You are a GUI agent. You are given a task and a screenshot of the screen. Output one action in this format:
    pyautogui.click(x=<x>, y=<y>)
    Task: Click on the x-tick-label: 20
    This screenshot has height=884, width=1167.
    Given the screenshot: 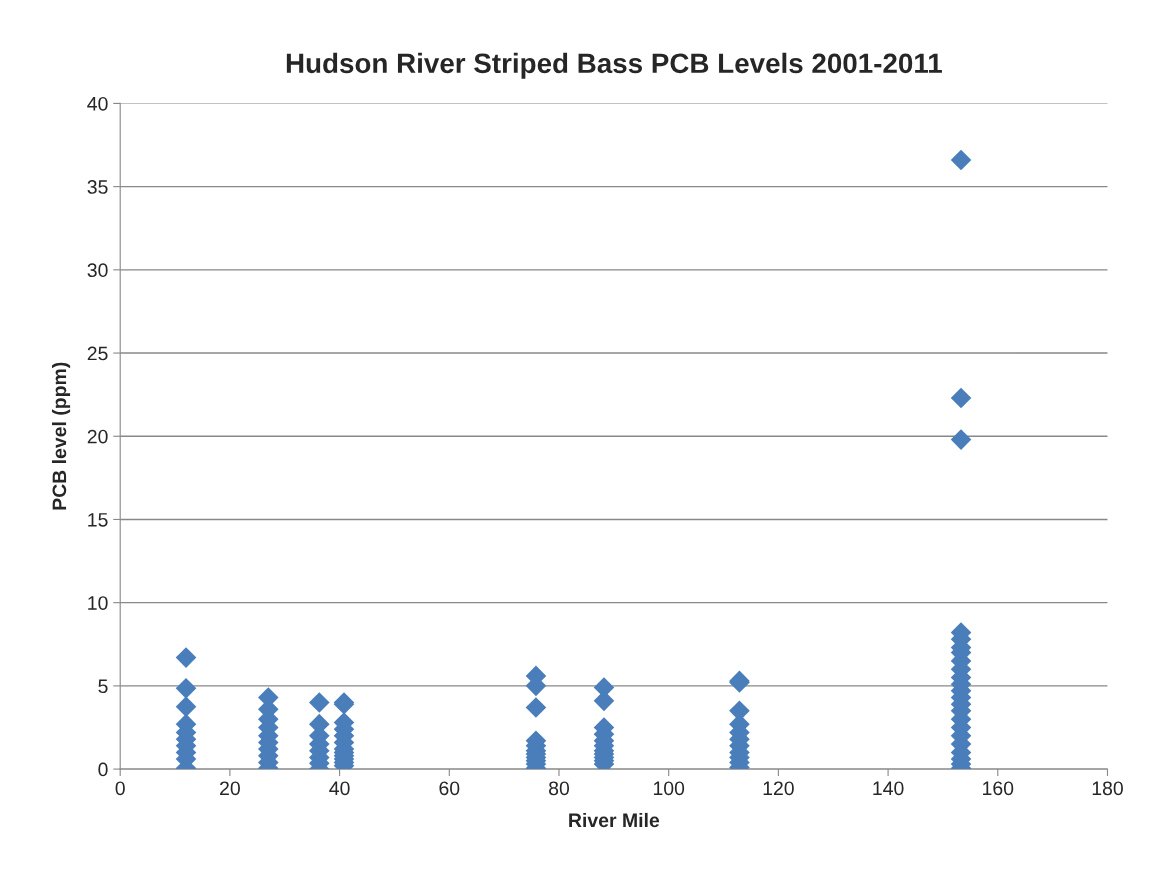 What is the action you would take?
    pyautogui.click(x=230, y=788)
    